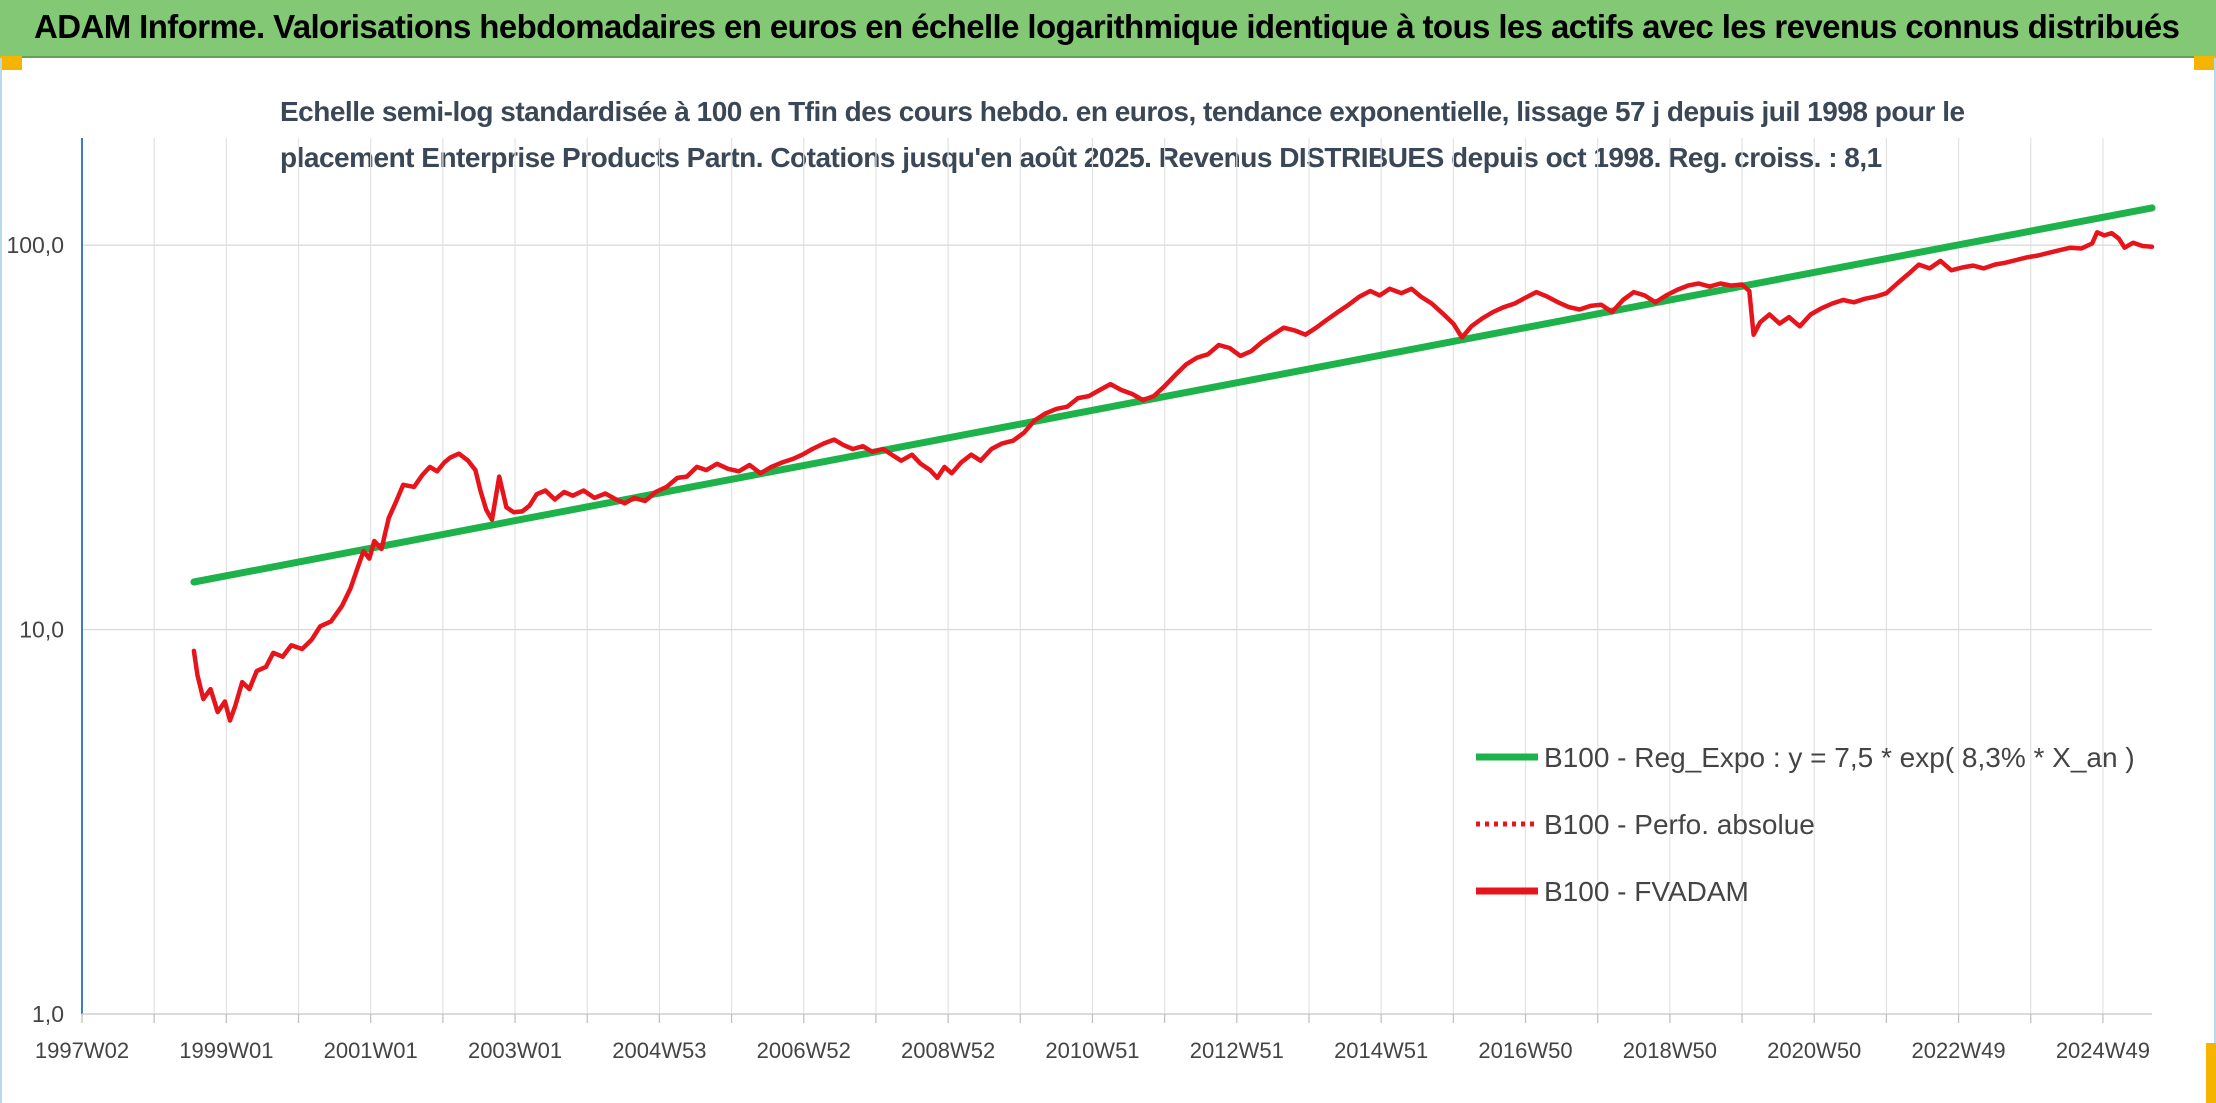 The width and height of the screenshot is (2216, 1103). I want to click on x-tick-label: 2008W52, so click(948, 1050).